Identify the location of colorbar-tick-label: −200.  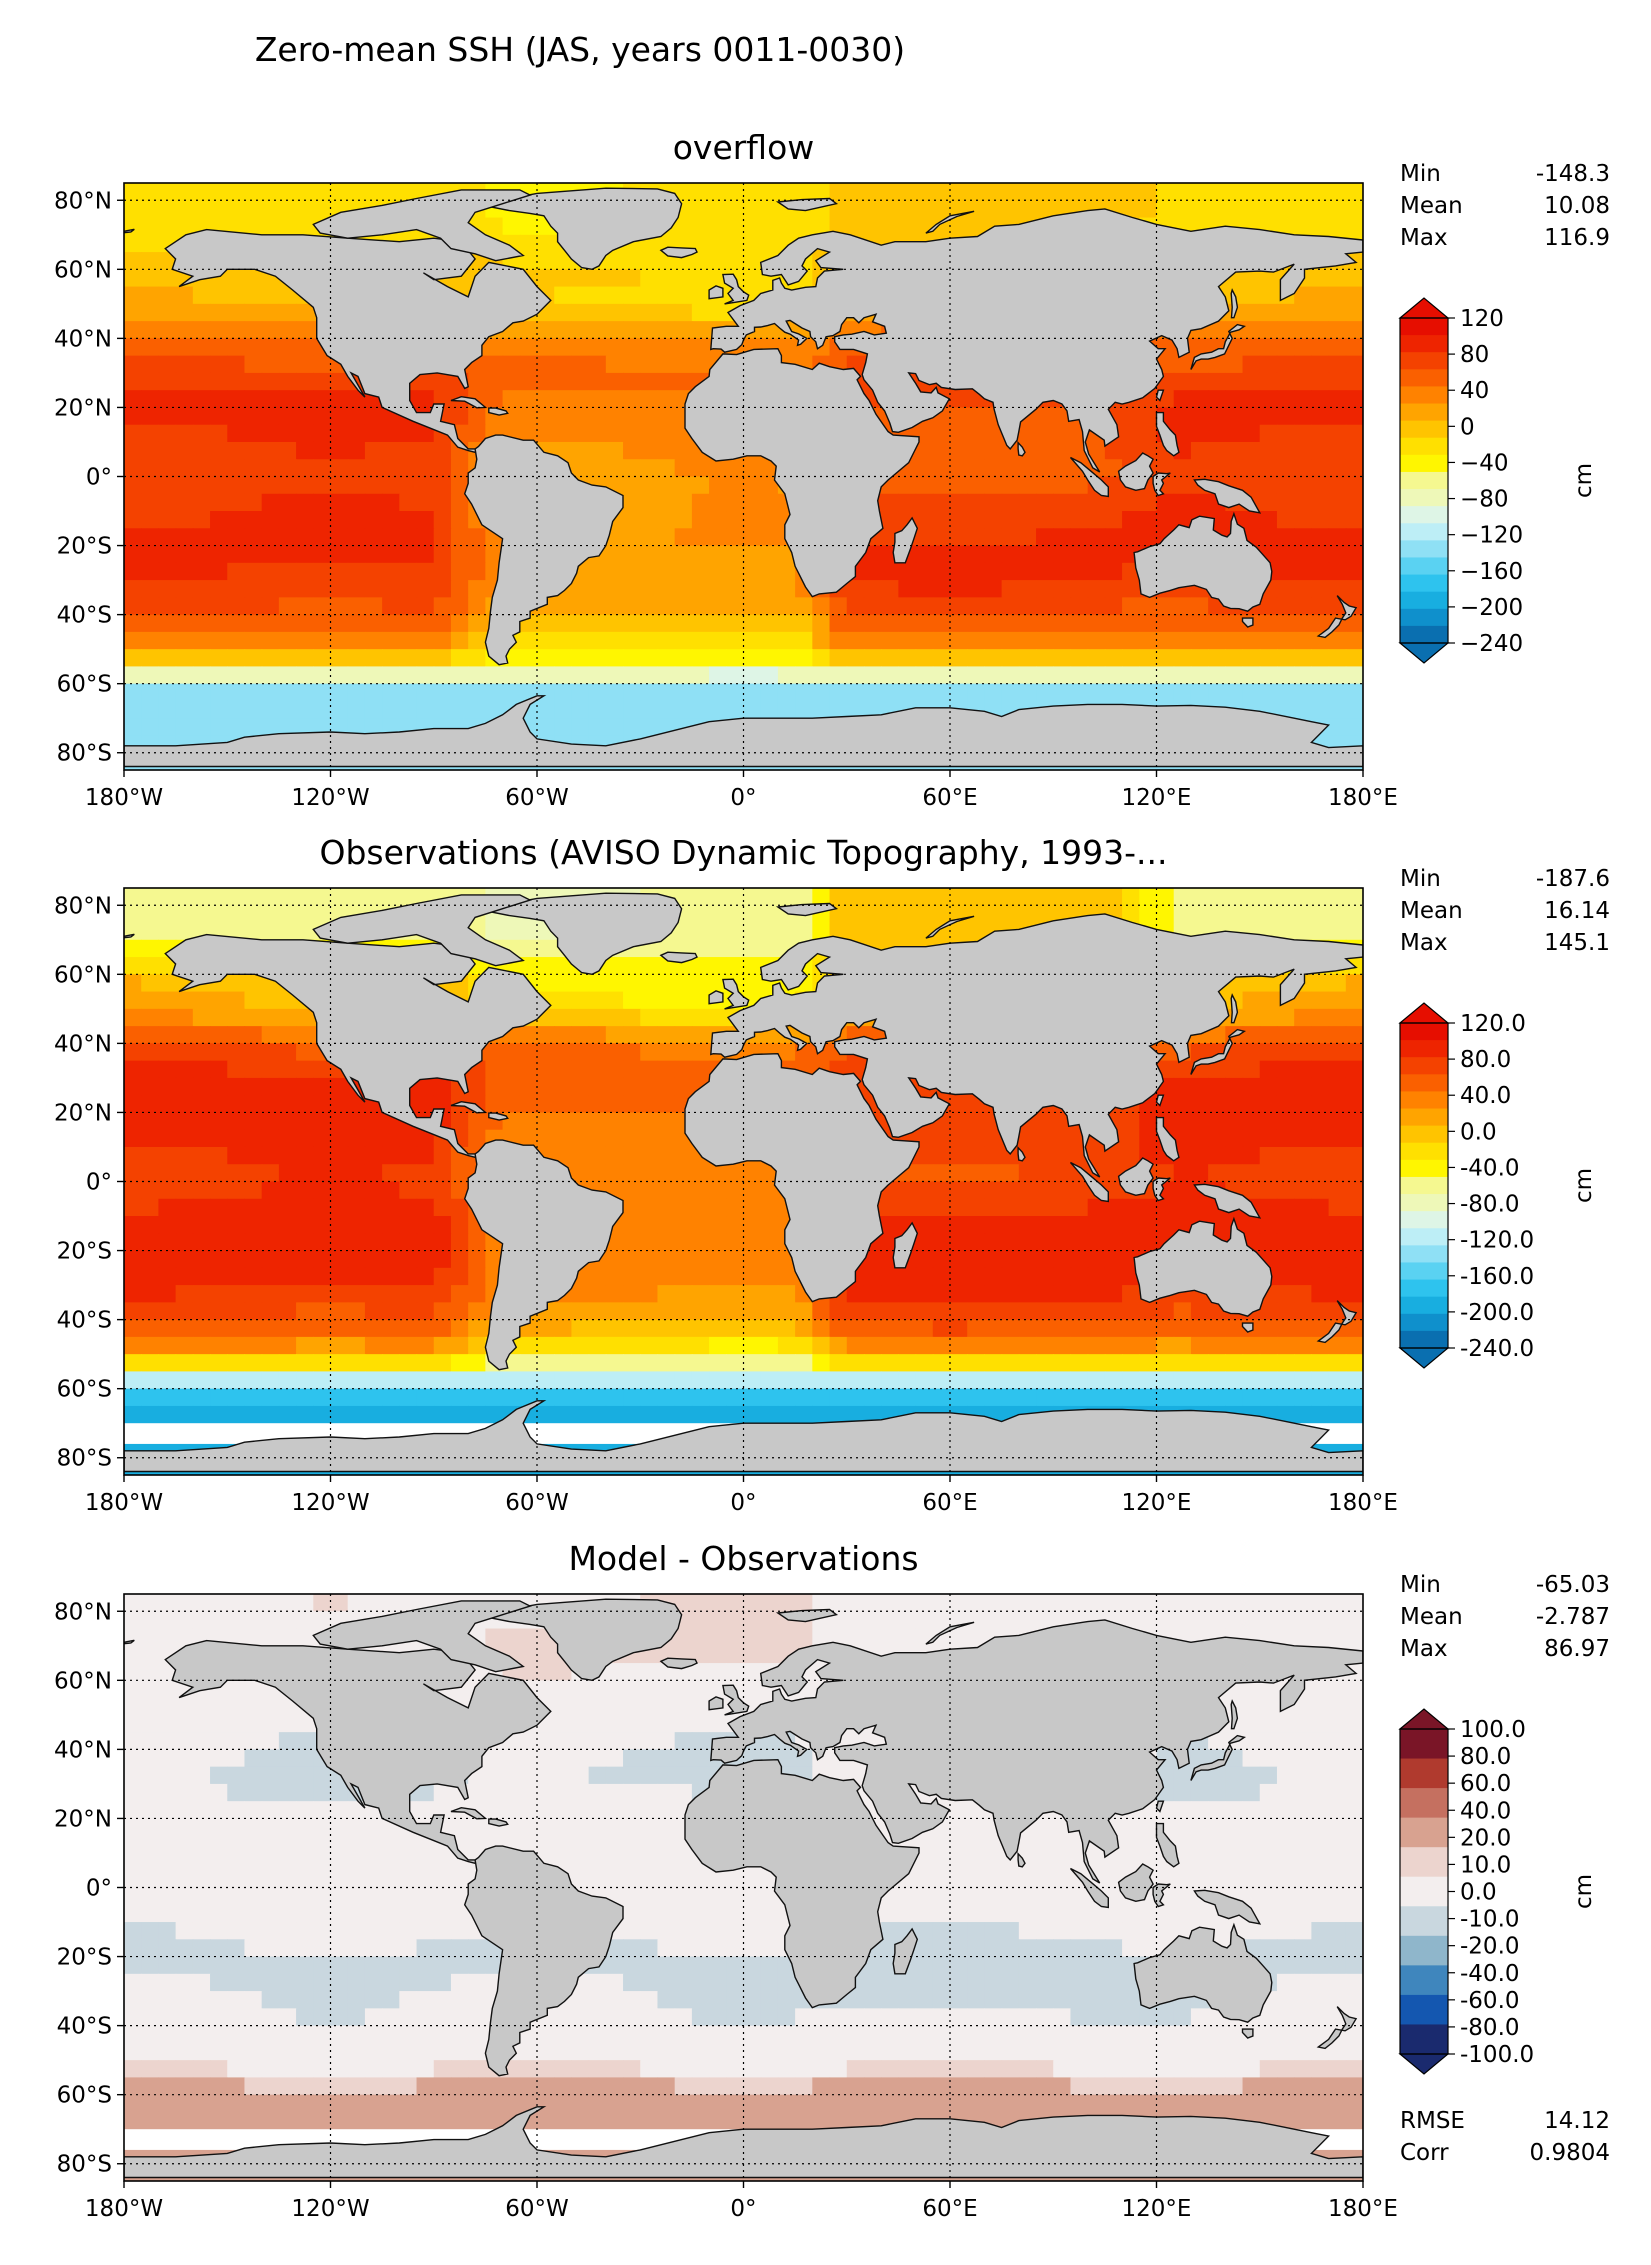
(1491, 608).